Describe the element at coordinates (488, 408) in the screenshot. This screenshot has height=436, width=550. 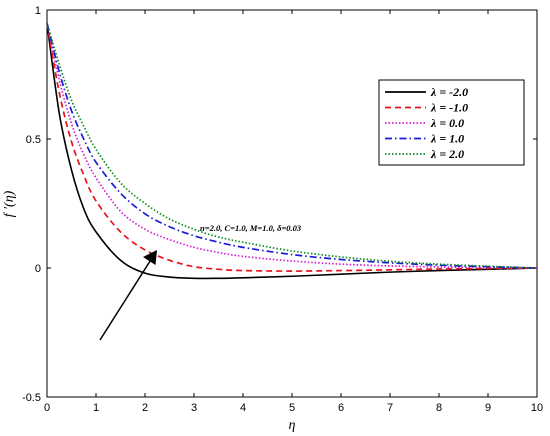
I see `x-tick-label: 9` at that location.